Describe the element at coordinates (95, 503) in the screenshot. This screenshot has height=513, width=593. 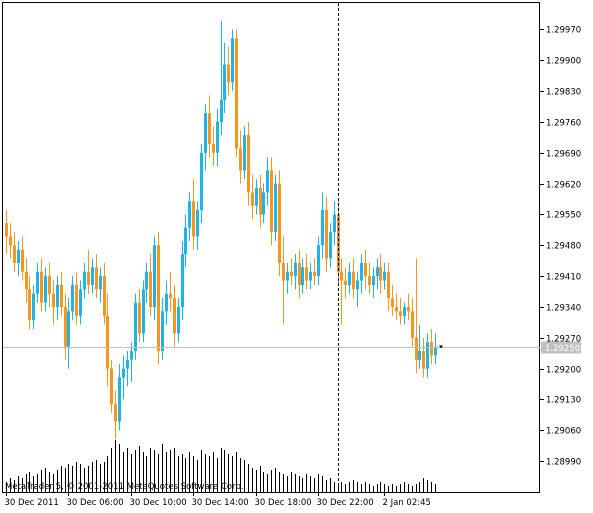
I see `x-tick-label: 30 Dec 06:00` at that location.